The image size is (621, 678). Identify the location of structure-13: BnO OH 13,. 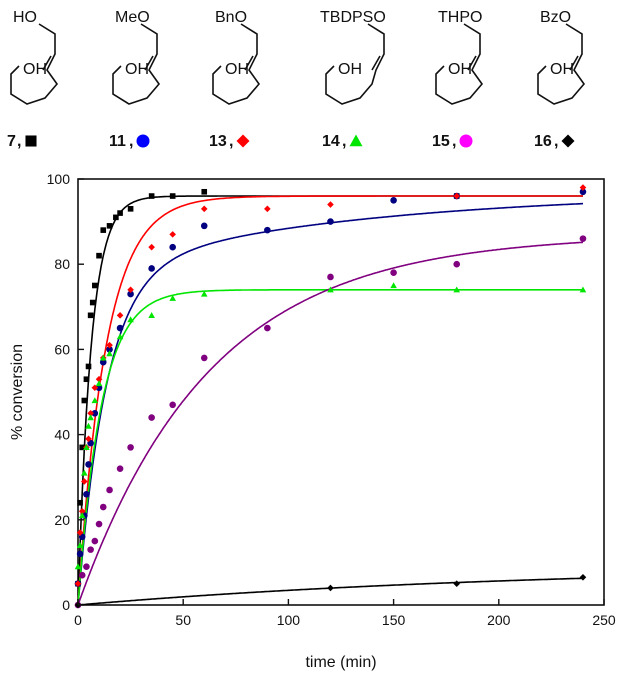
(235, 79).